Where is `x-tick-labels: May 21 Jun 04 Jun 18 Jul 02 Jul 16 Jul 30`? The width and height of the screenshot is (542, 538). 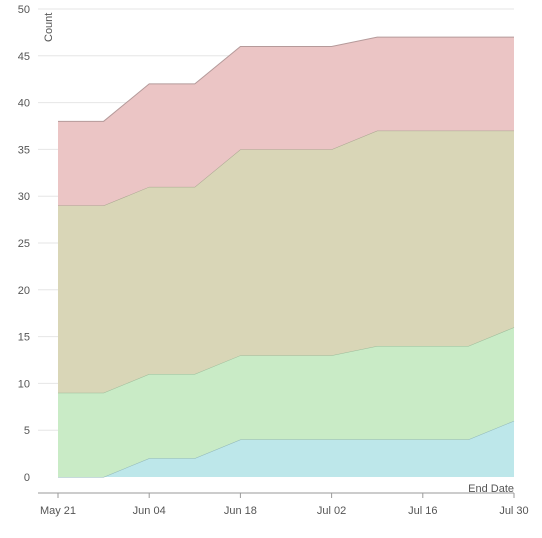
x-tick-labels: May 21 Jun 04 Jun 18 Jul 02 Jul 16 Jul 30 is located at coordinates (284, 505).